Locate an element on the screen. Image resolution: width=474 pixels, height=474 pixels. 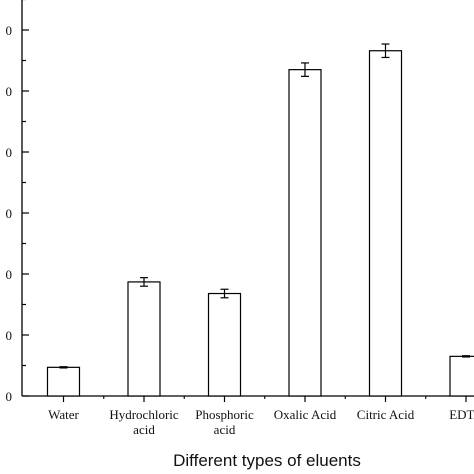
x-tick-label: Hydrochloric acid is located at coordinates (144, 422).